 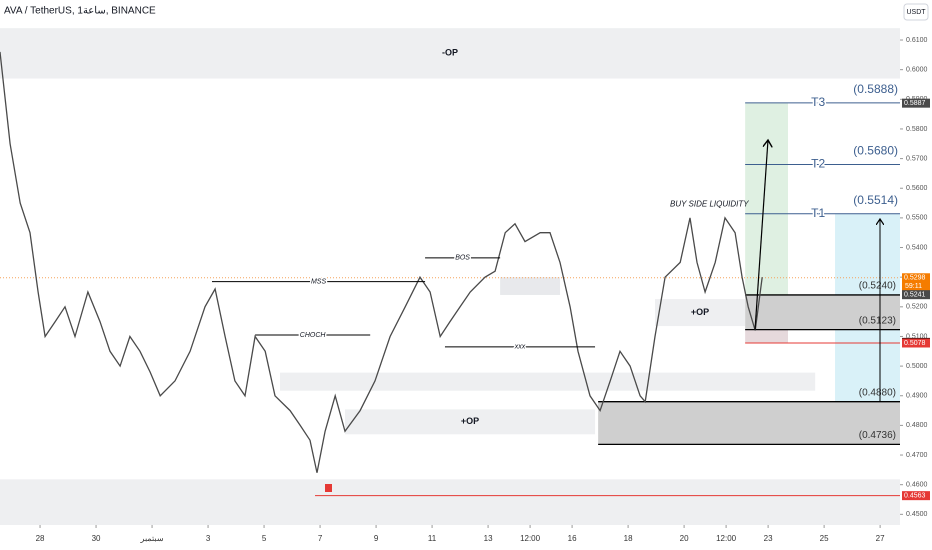 I want to click on time-axis, so click(x=466, y=537).